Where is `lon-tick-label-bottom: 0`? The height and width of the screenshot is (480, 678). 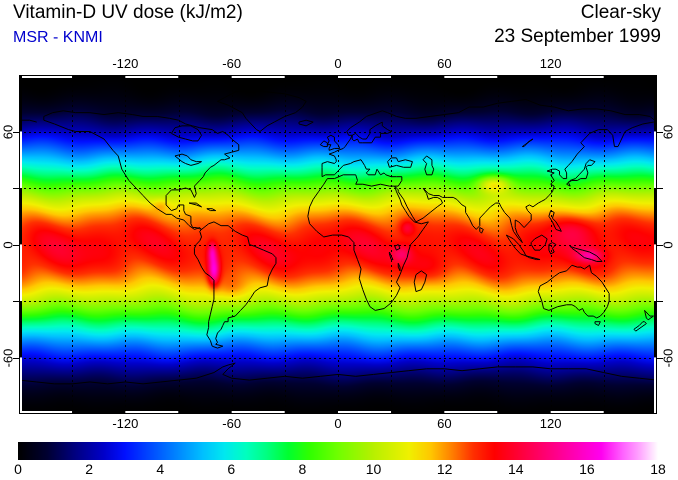 lon-tick-label-bottom: 0 is located at coordinates (338, 423).